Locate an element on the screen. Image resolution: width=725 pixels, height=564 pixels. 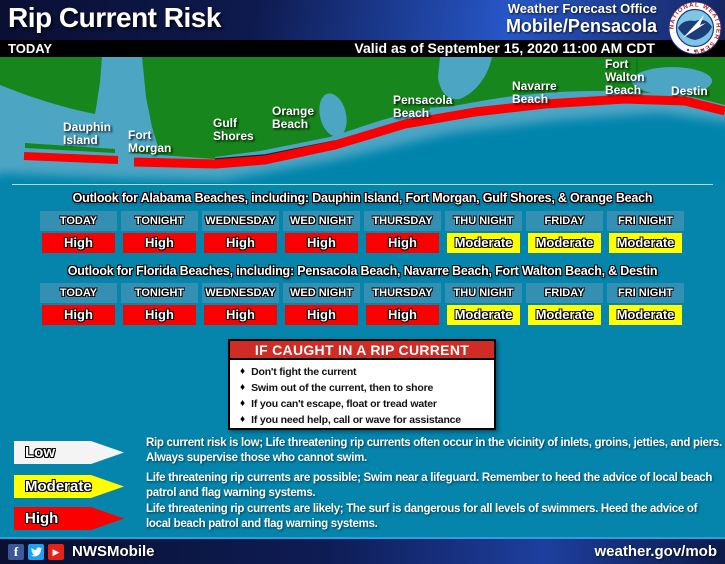
map-label-gulf-shores: Gulf Shores is located at coordinates (233, 129).